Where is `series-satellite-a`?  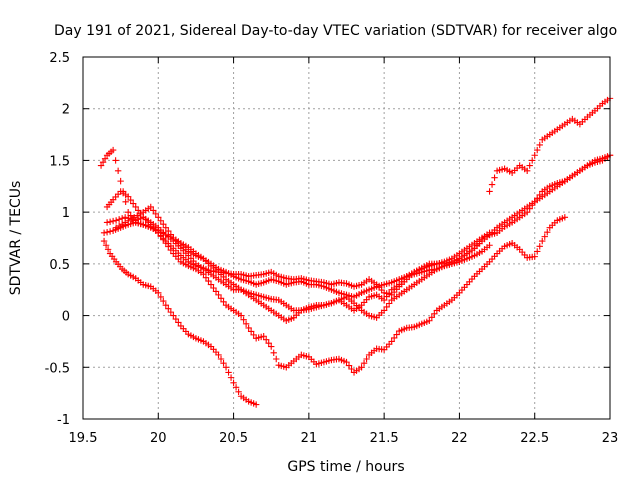 series-satellite-a is located at coordinates (180, 322).